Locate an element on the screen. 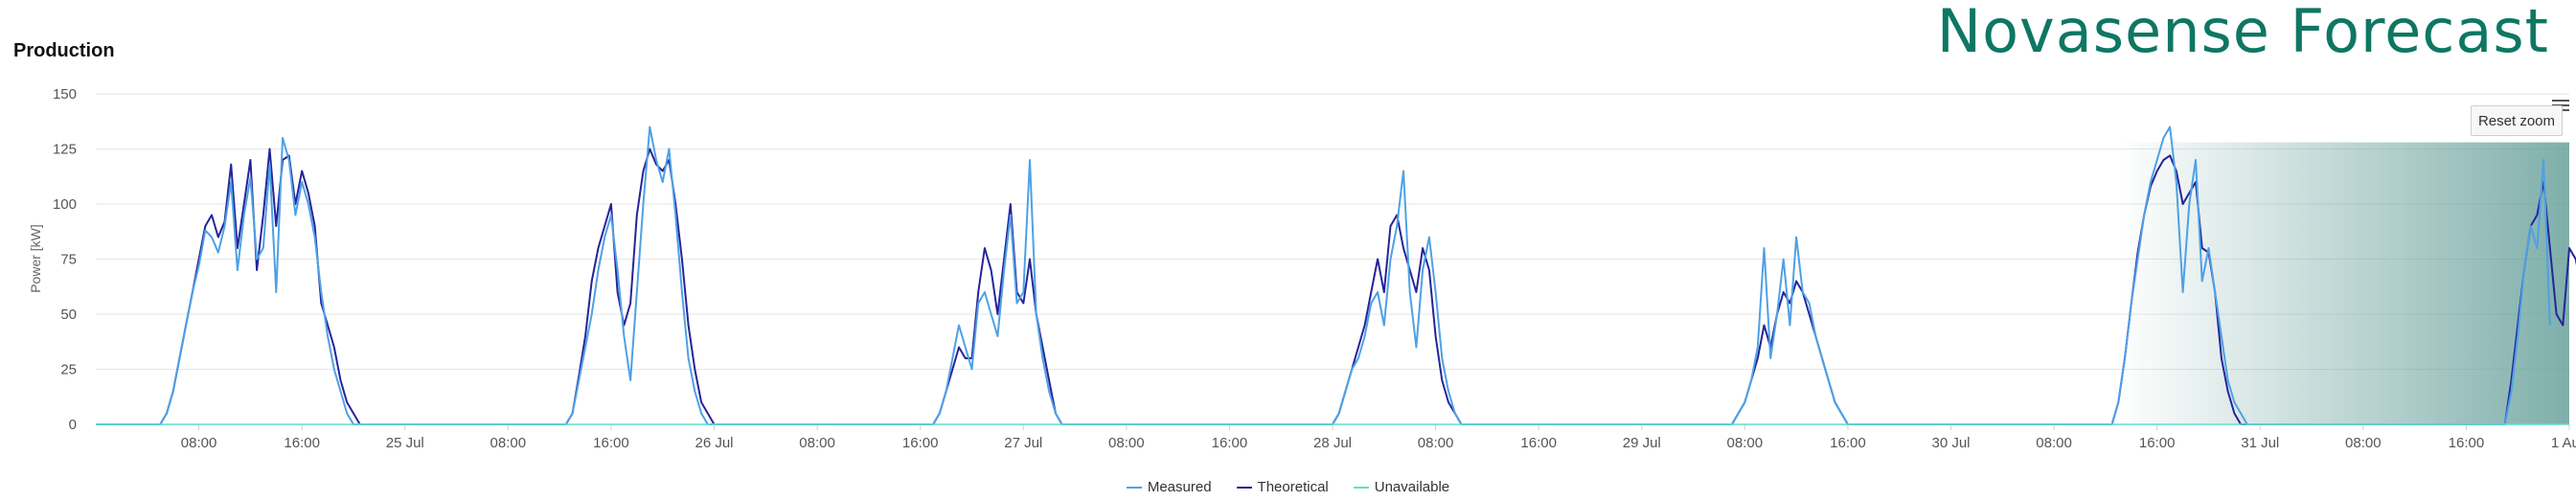 This screenshot has width=2576, height=501. y-tick-label: 75 is located at coordinates (68, 260).